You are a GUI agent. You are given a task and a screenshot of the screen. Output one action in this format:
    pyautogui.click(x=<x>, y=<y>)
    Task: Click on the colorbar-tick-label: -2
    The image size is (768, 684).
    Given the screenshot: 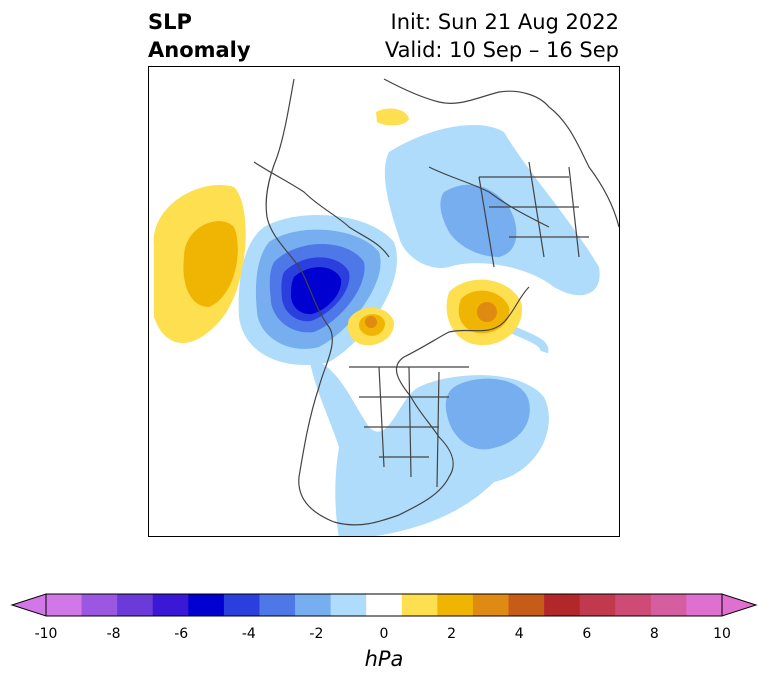 What is the action you would take?
    pyautogui.click(x=316, y=634)
    